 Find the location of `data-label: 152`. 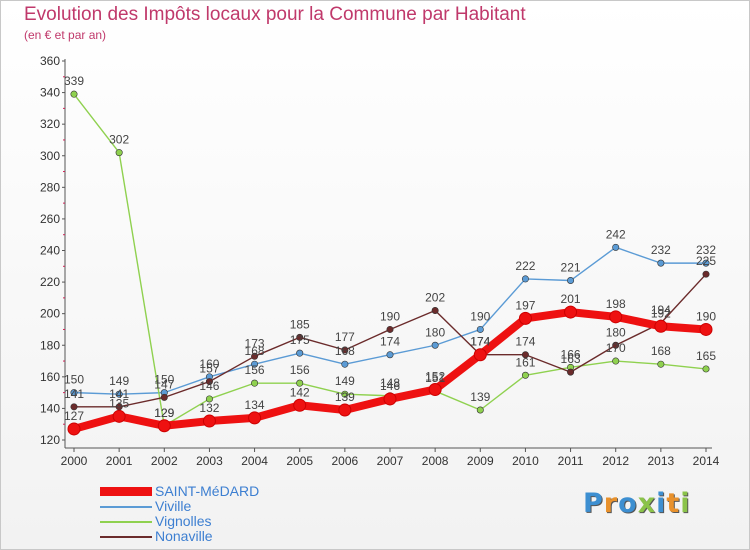

data-label: 152 is located at coordinates (435, 376).